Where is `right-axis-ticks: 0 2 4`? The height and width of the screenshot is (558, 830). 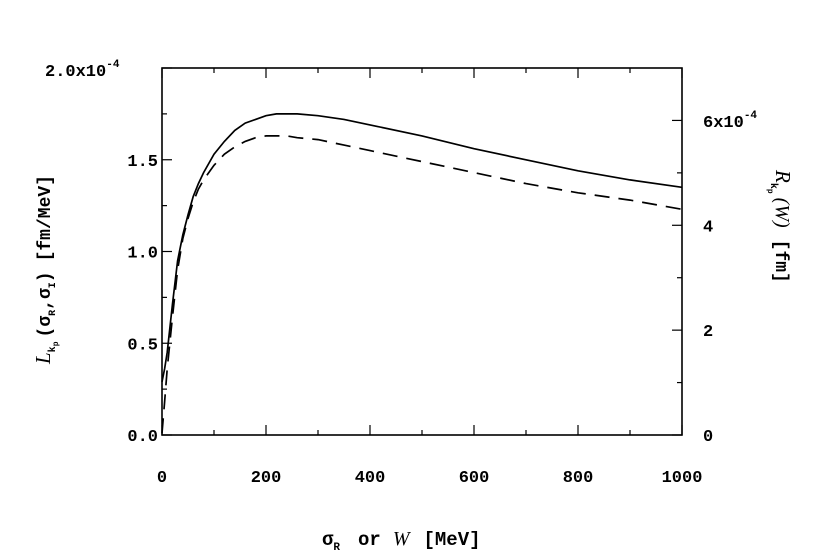 right-axis-ticks: 0 2 4 is located at coordinates (692, 283).